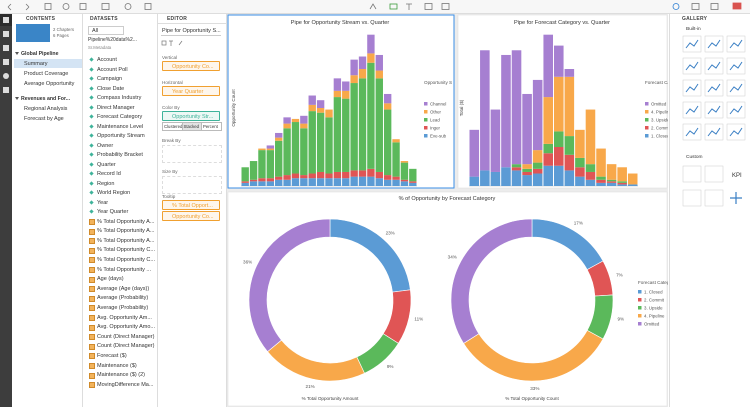 The width and height of the screenshot is (750, 407). Describe the element at coordinates (111, 88) in the screenshot. I see `dimension-field: Close Date` at that location.